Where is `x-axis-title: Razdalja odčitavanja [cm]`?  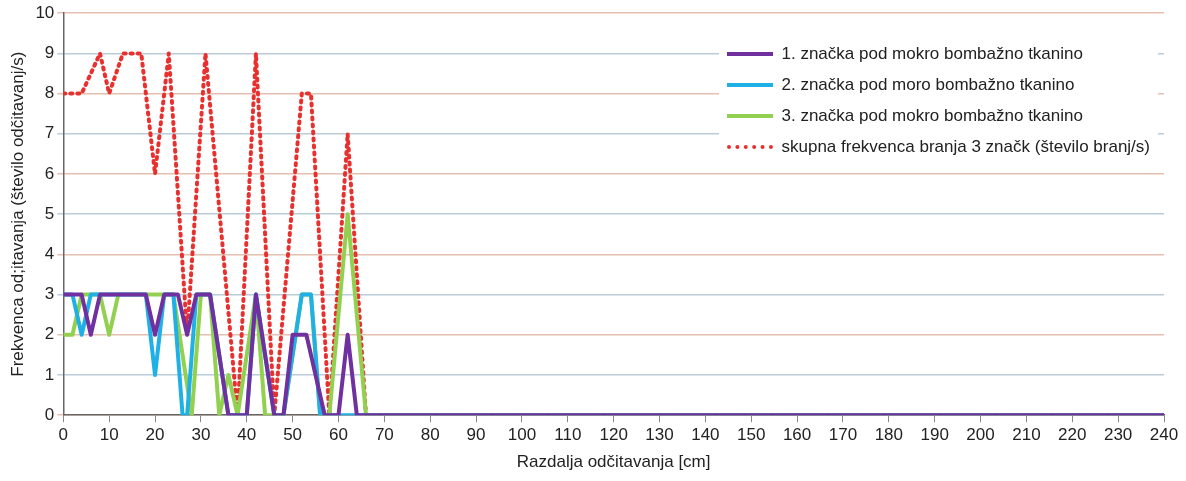
x-axis-title: Razdalja odčitavanja [cm] is located at coordinates (613, 462).